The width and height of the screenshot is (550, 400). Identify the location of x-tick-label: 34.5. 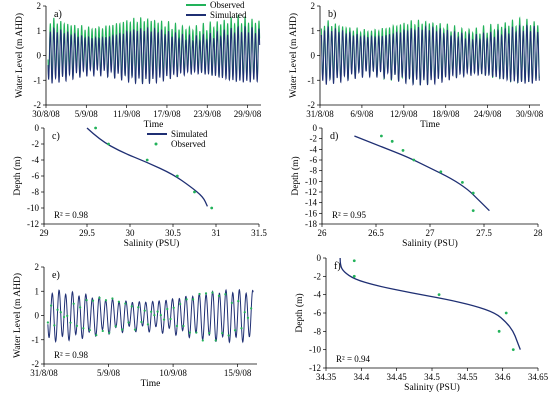
(432, 377).